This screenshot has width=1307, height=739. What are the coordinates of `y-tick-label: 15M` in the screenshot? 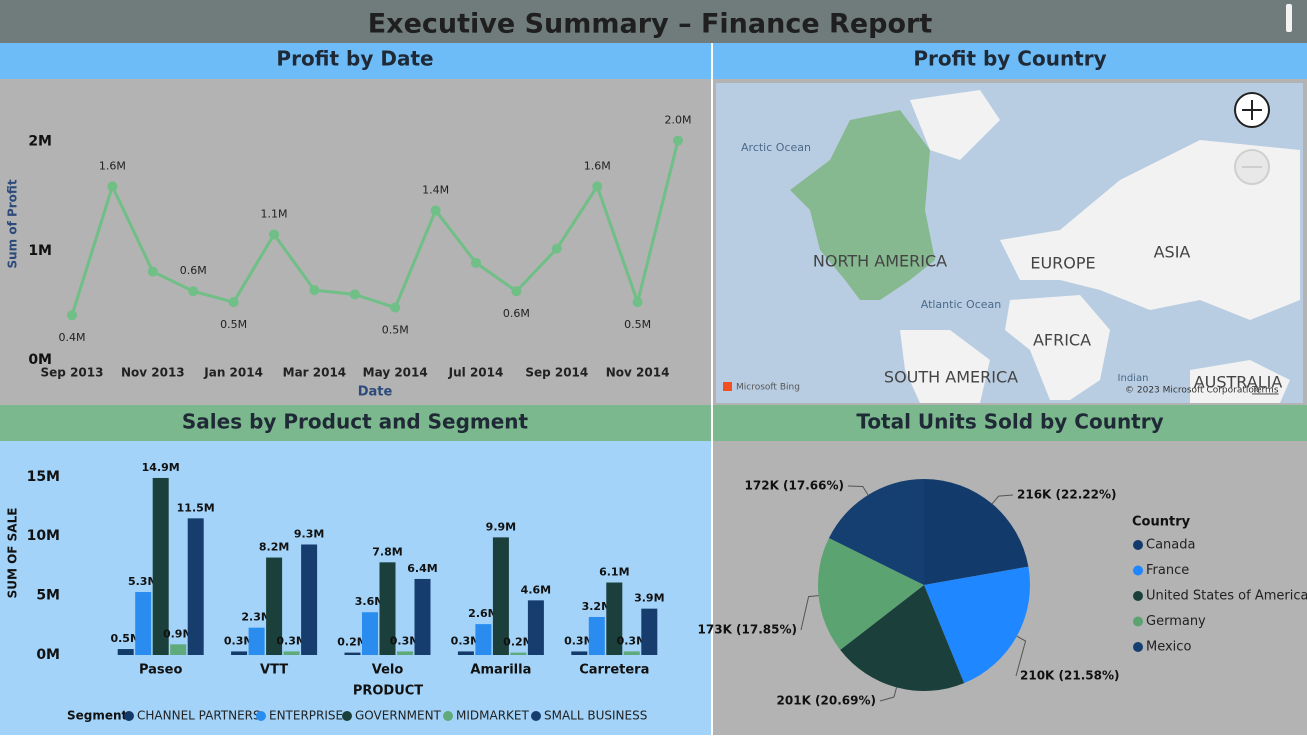 It's located at (43, 477).